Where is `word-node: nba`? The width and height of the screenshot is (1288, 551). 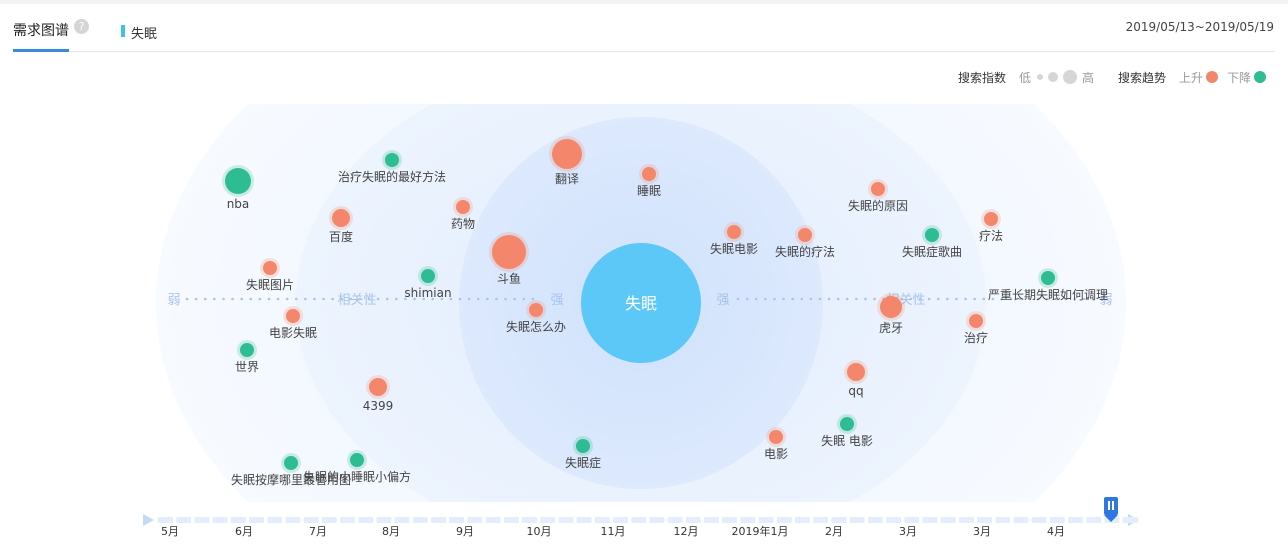
word-node: nba is located at coordinates (238, 188).